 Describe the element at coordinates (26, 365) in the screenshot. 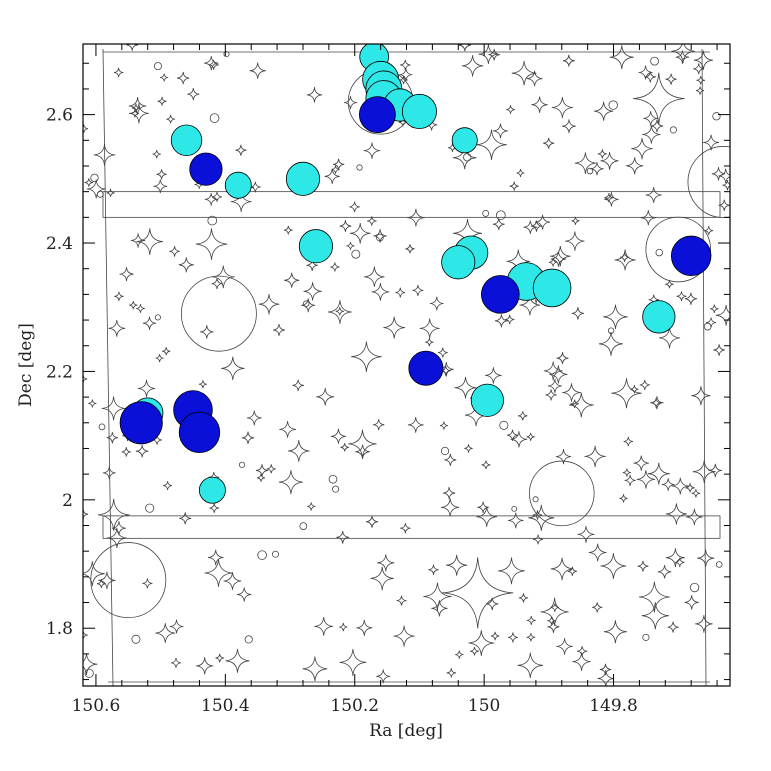

I see `y-axis-title: Dec [deg]` at that location.